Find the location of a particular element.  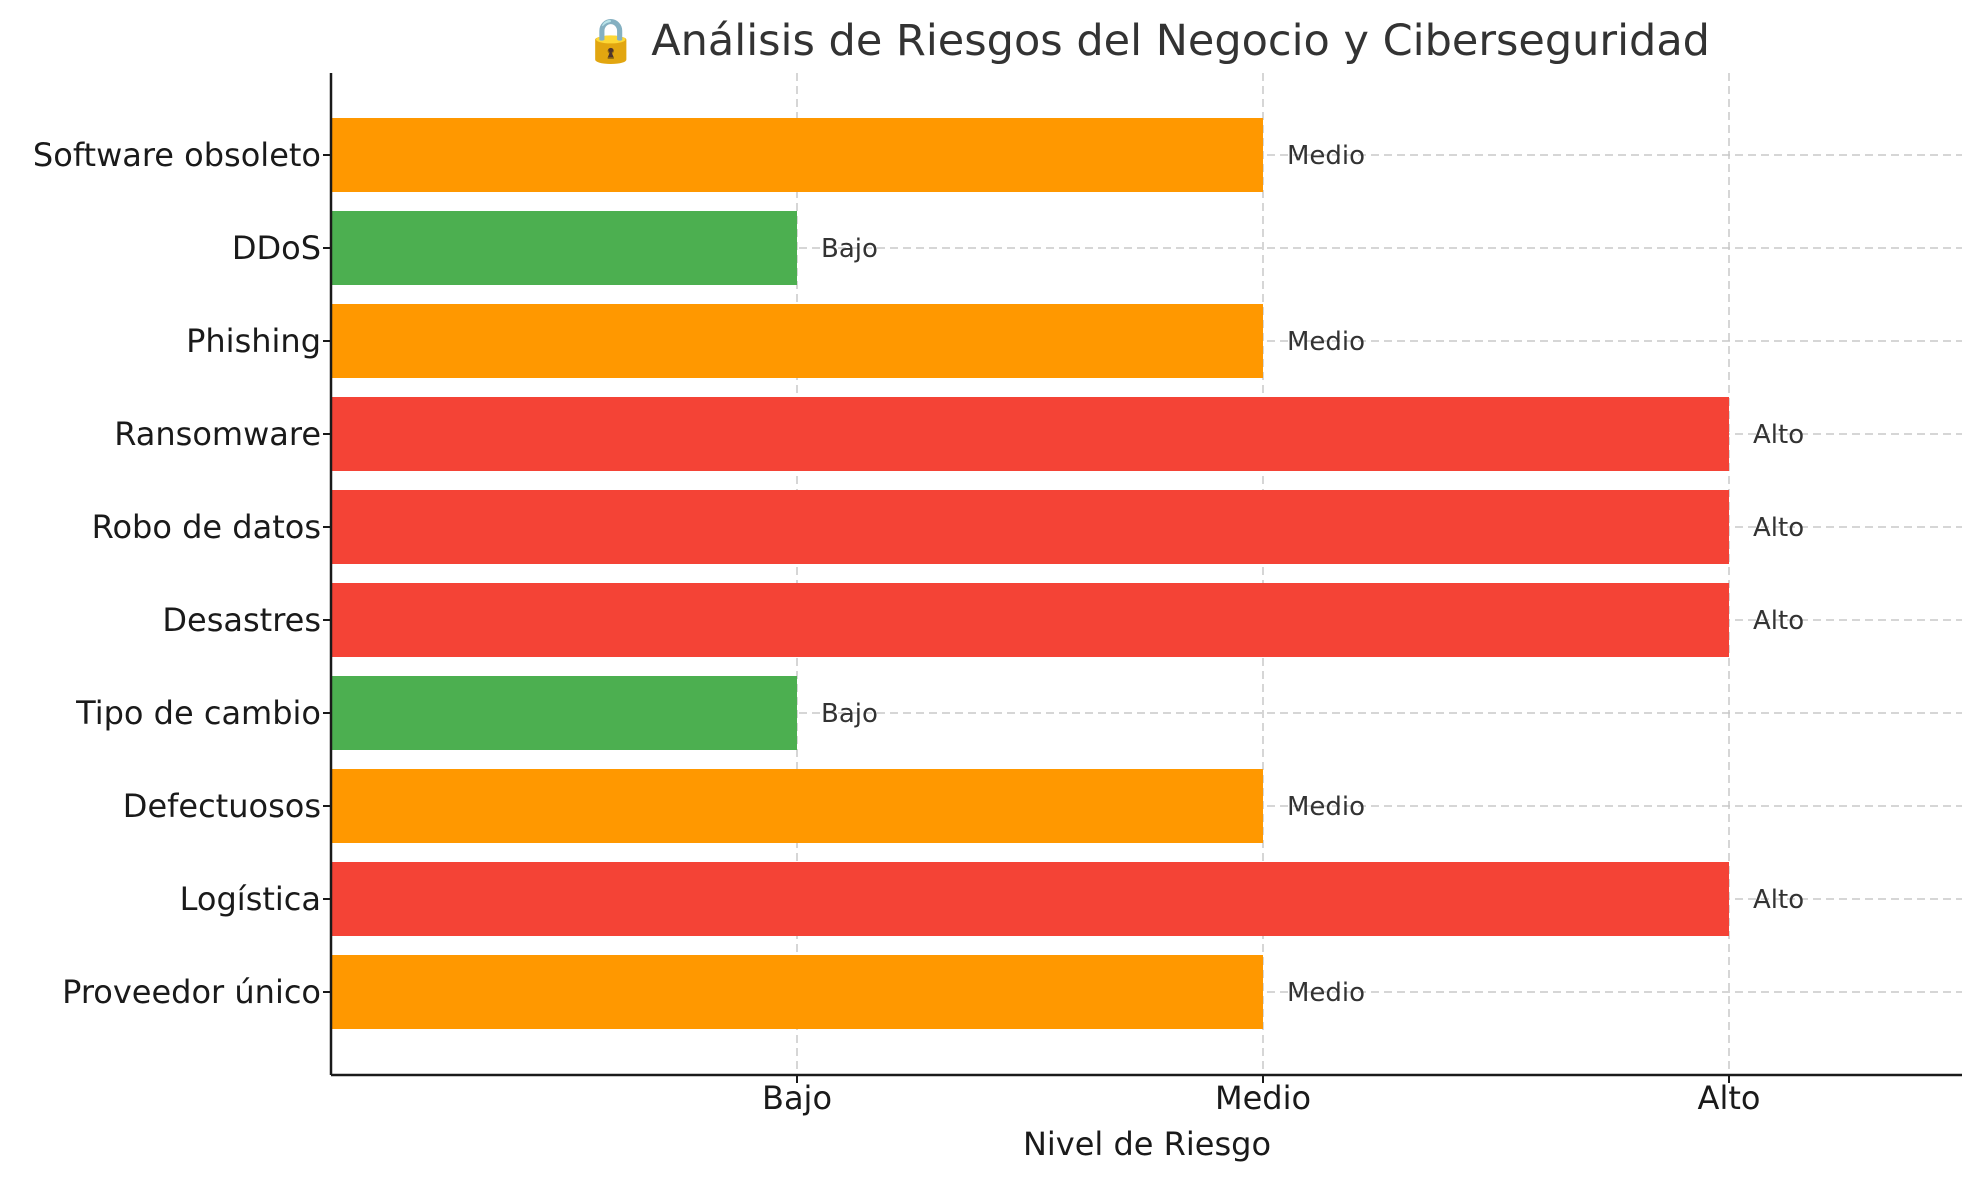

y-tick-label: Ransomware is located at coordinates (217, 434).